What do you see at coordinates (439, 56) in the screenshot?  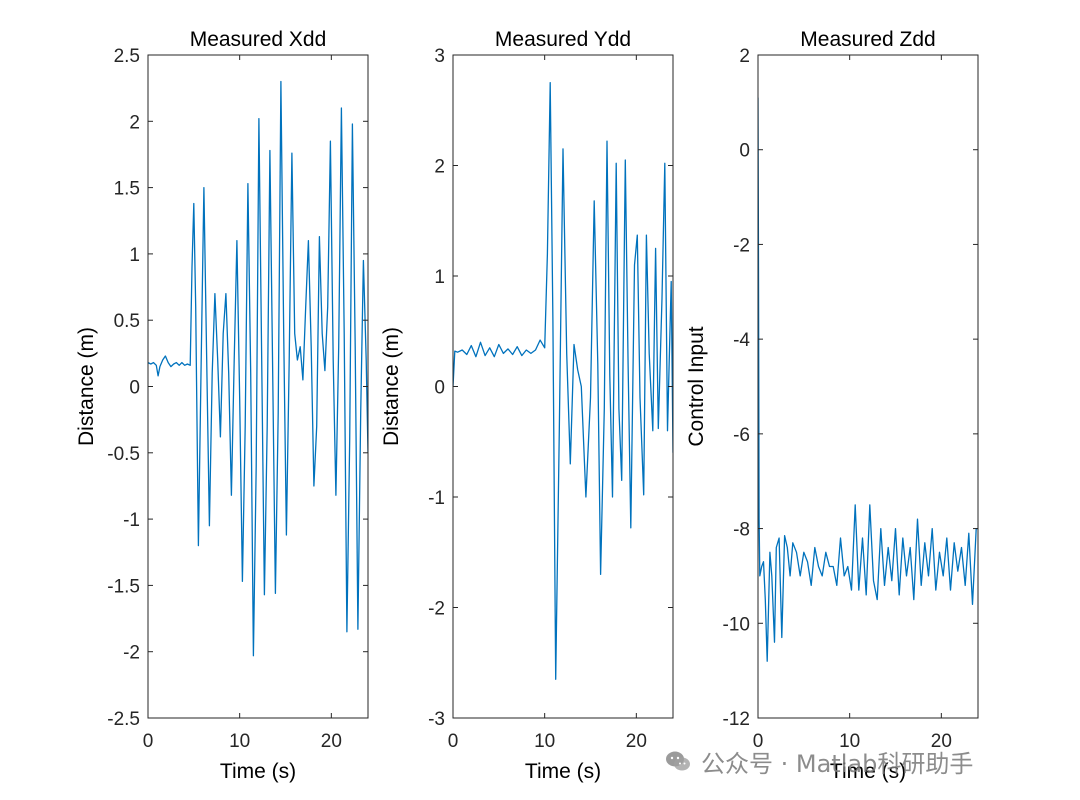 I see `y-tick-label: 3` at bounding box center [439, 56].